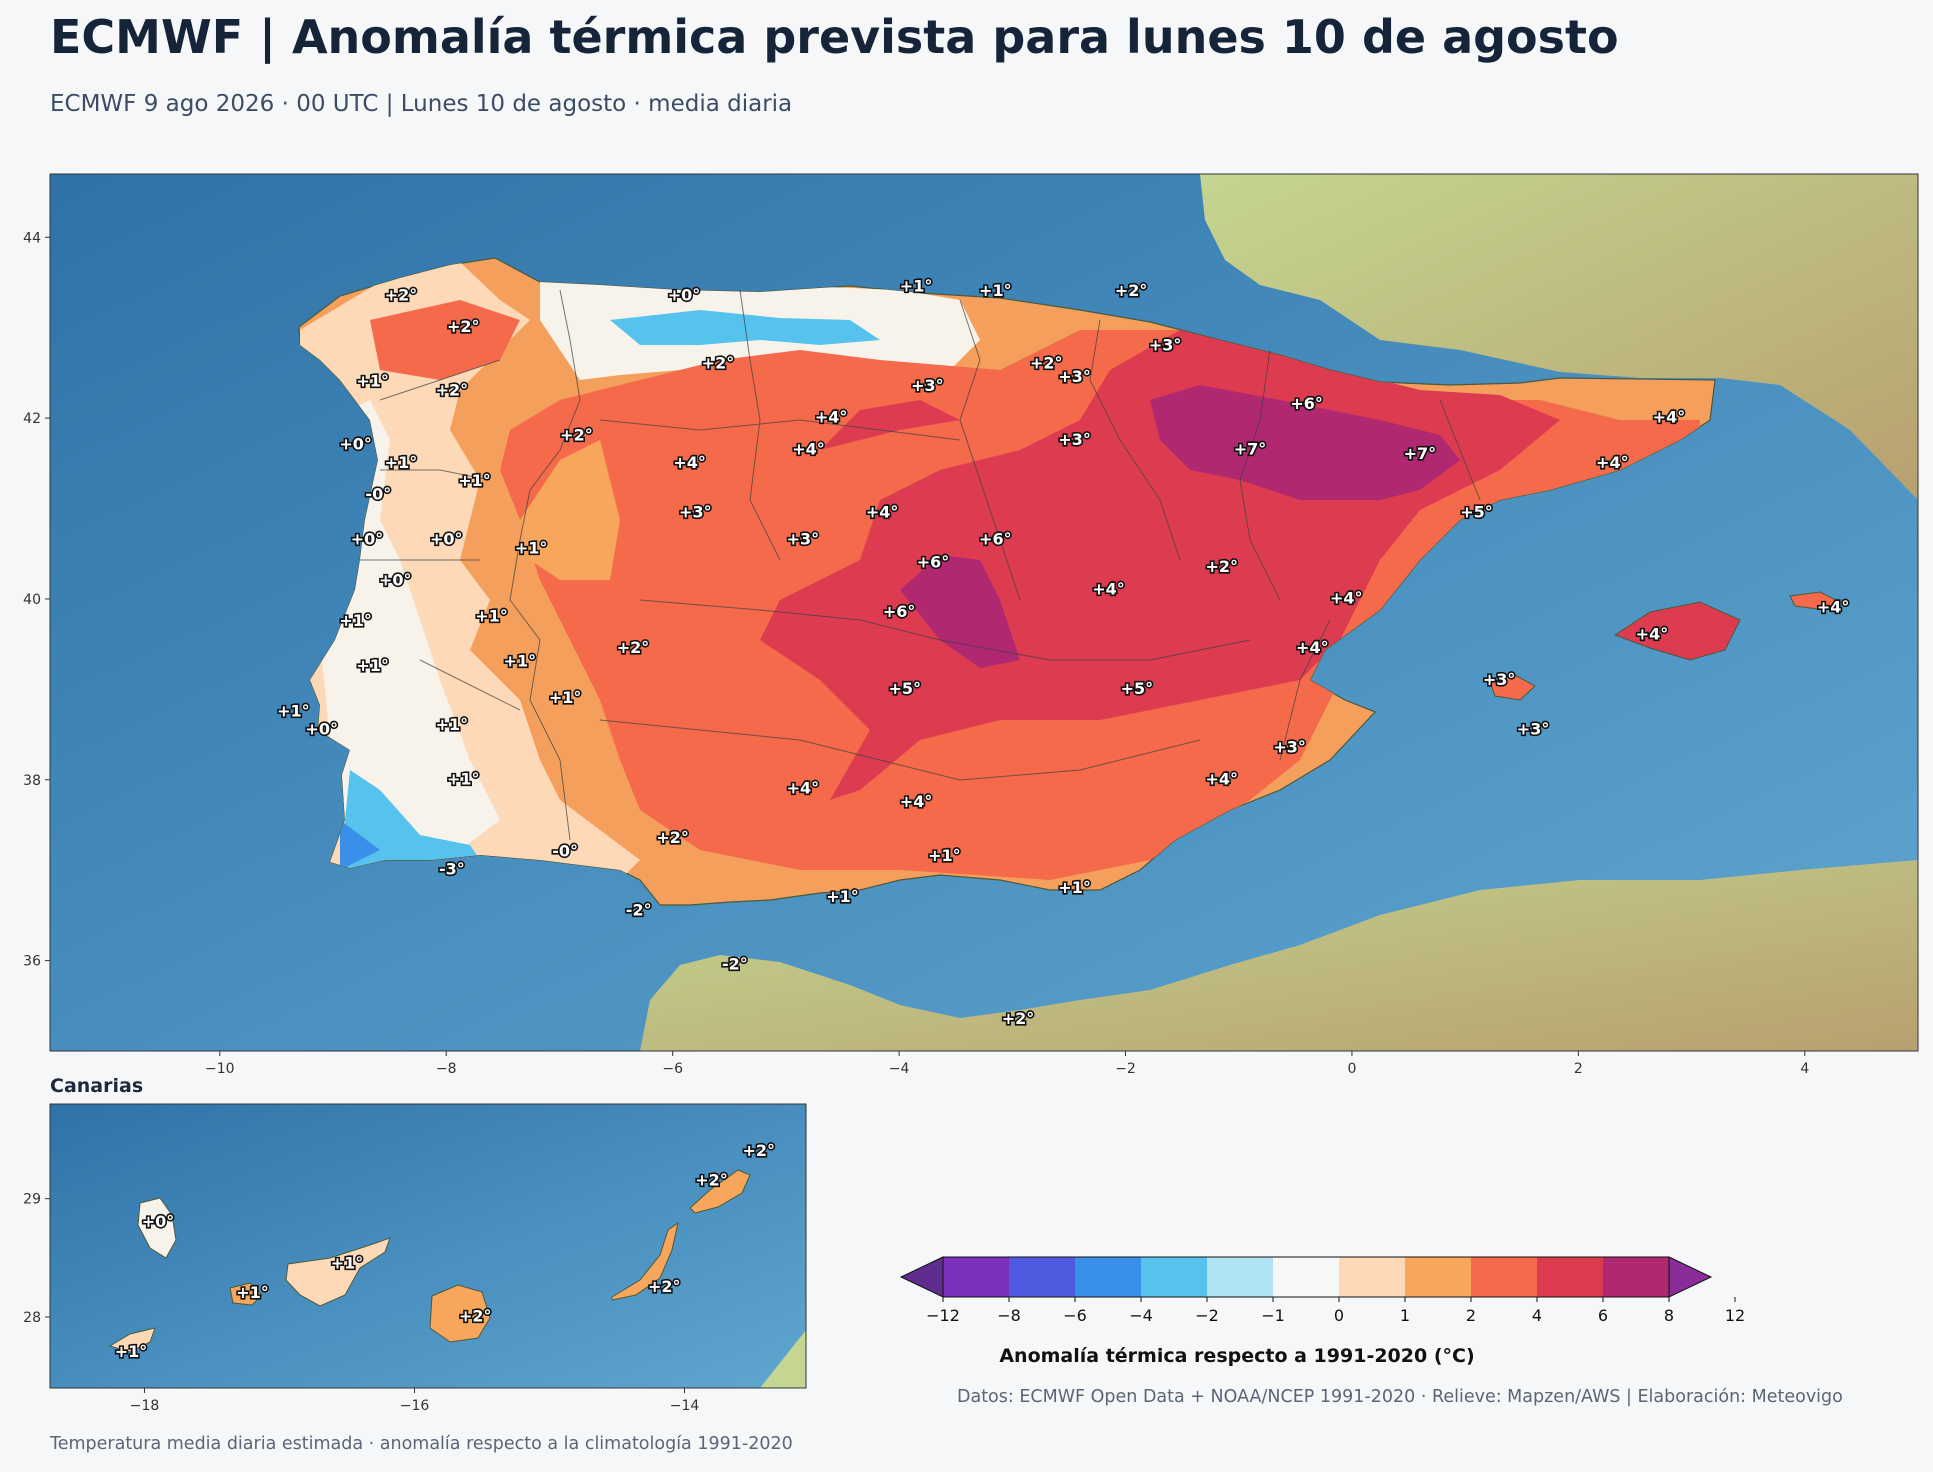 The width and height of the screenshot is (1933, 1472). Describe the element at coordinates (32, 1318) in the screenshot. I see `inset-lat-tick: 28` at that location.